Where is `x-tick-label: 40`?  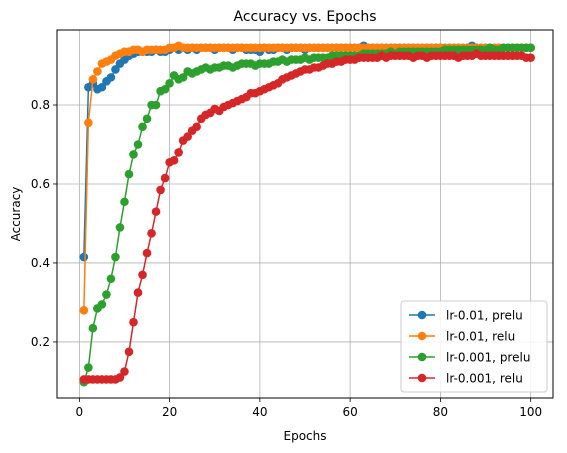 x-tick-label: 40 is located at coordinates (259, 412).